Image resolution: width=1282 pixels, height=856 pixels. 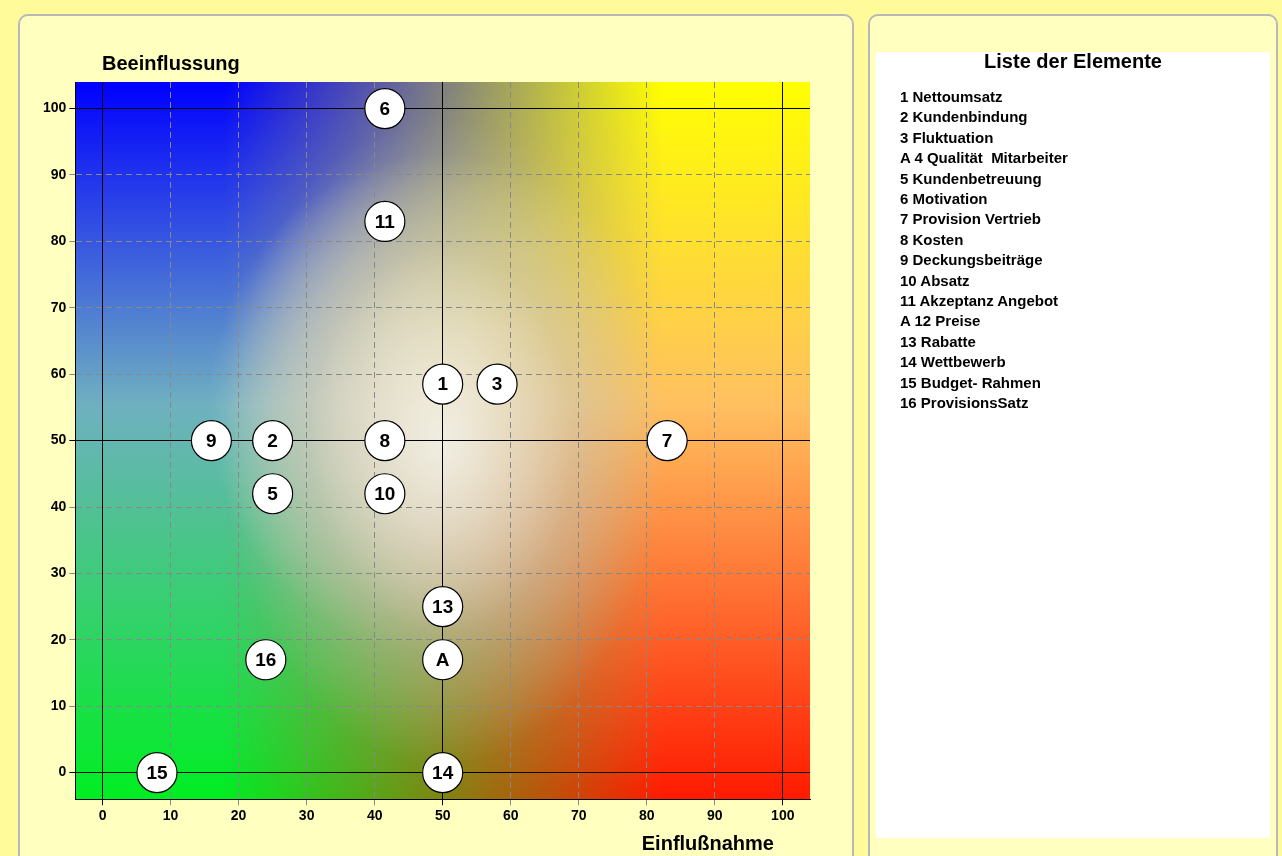 I want to click on x-tick-label: 30, so click(x=306, y=815).